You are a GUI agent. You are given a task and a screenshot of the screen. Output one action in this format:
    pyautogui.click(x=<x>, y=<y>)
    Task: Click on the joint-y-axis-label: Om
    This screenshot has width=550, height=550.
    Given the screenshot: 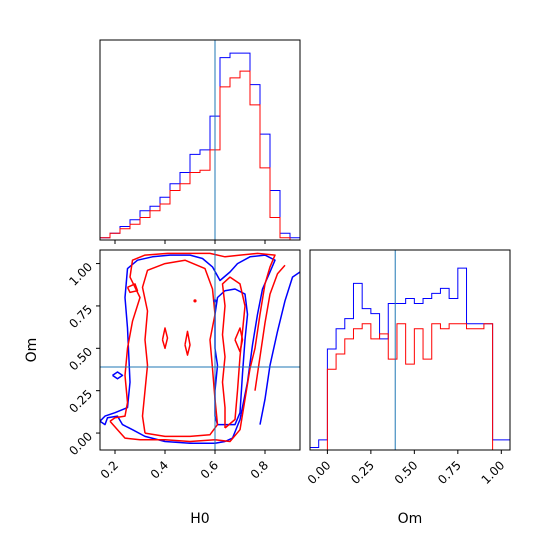 What is the action you would take?
    pyautogui.click(x=32, y=350)
    